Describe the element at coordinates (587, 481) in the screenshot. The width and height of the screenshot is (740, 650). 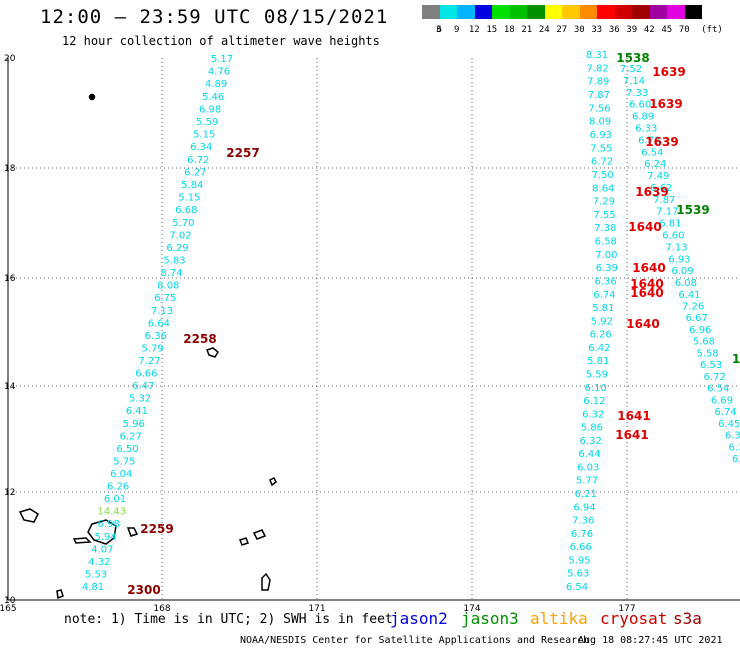
I see `wave-height-value: 5.77` at that location.